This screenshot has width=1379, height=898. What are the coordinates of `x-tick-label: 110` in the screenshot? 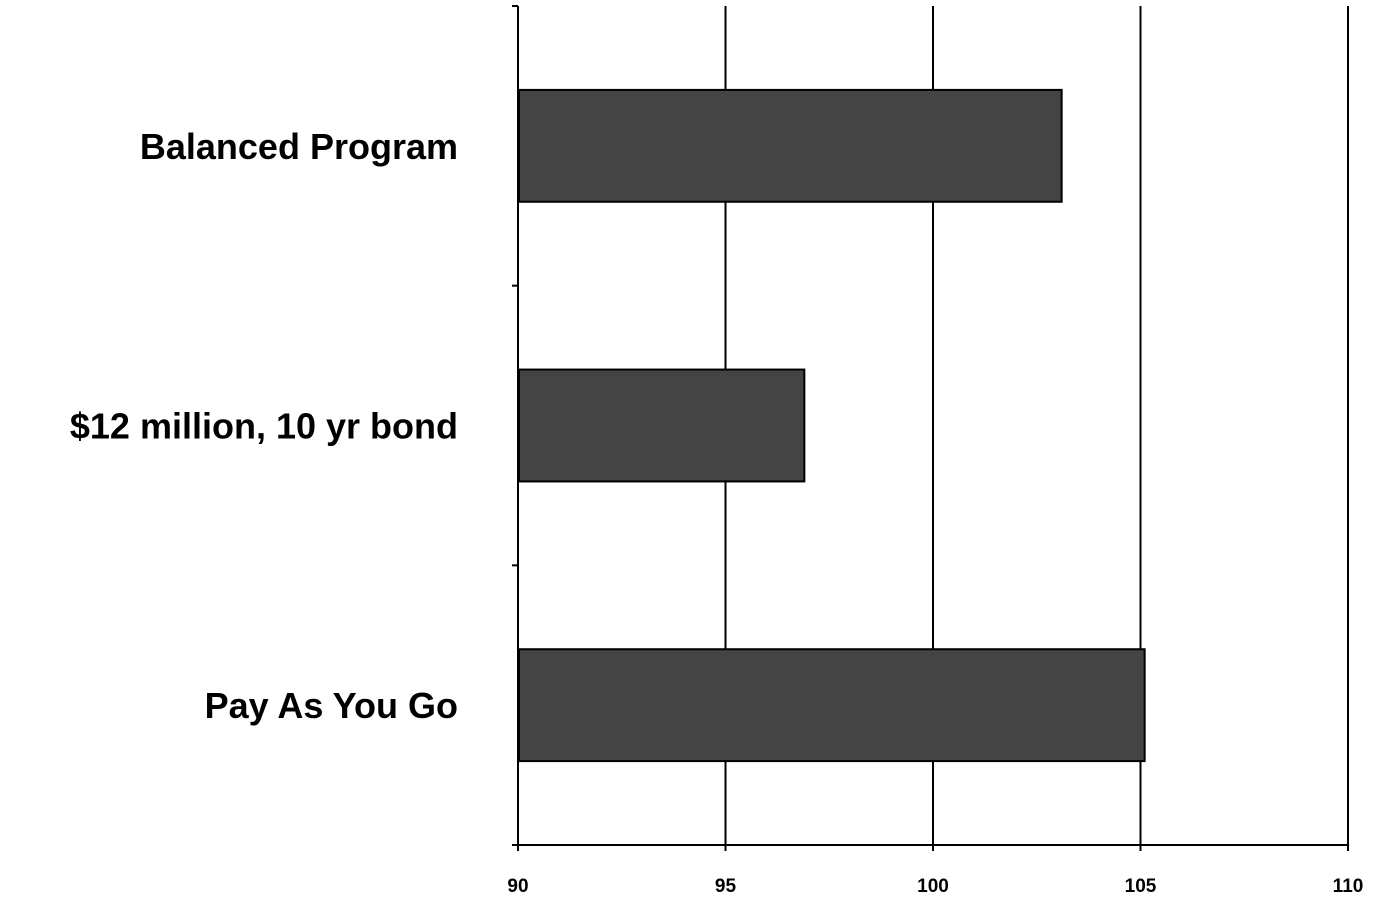 It's located at (1348, 886).